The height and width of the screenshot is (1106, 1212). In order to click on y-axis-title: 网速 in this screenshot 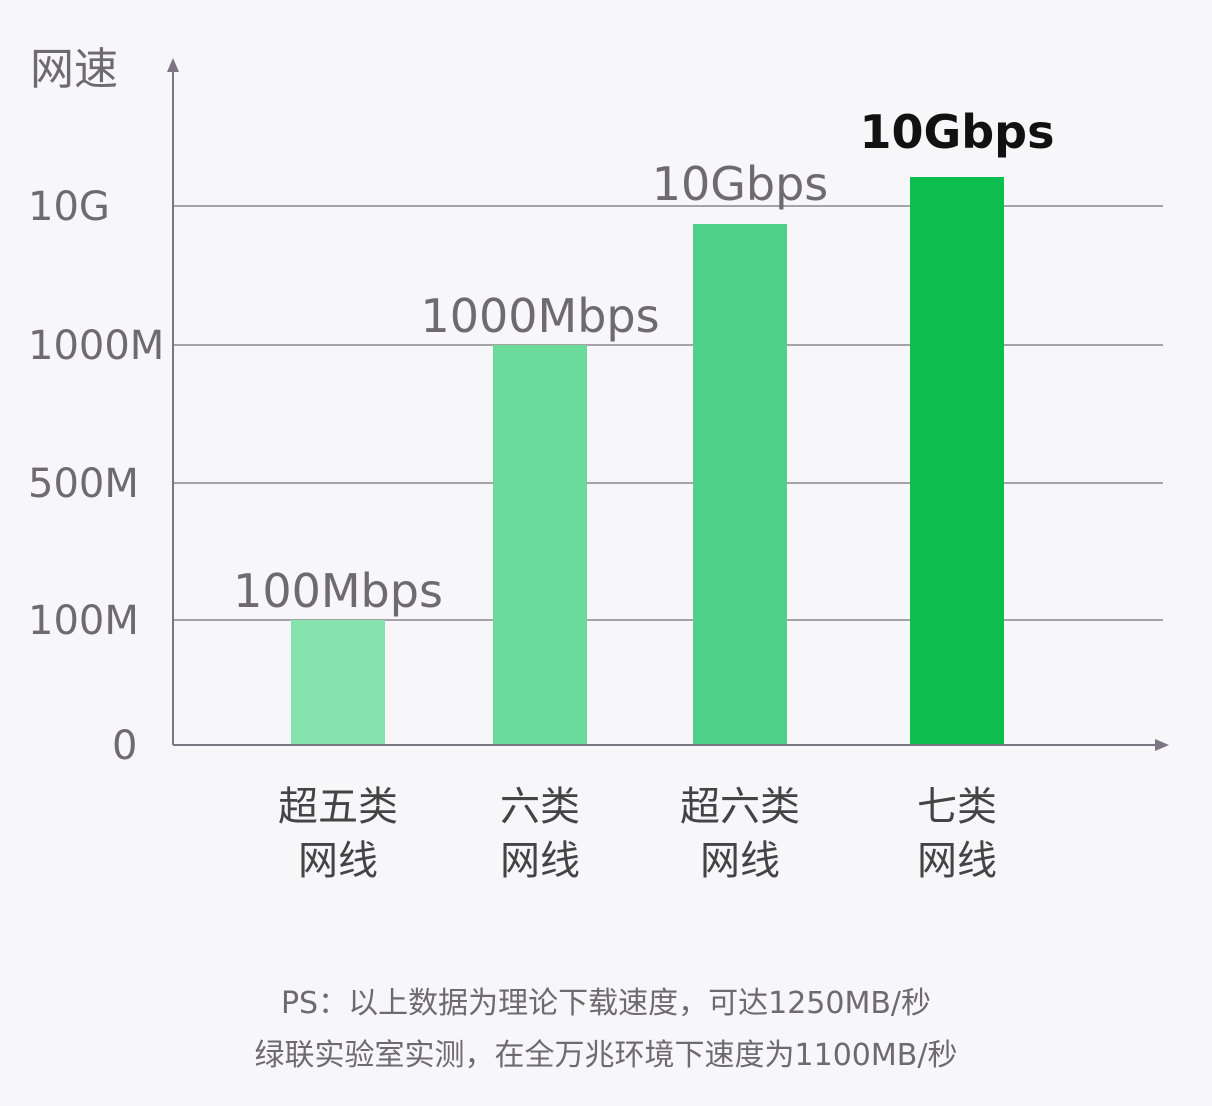, I will do `click(74, 69)`.